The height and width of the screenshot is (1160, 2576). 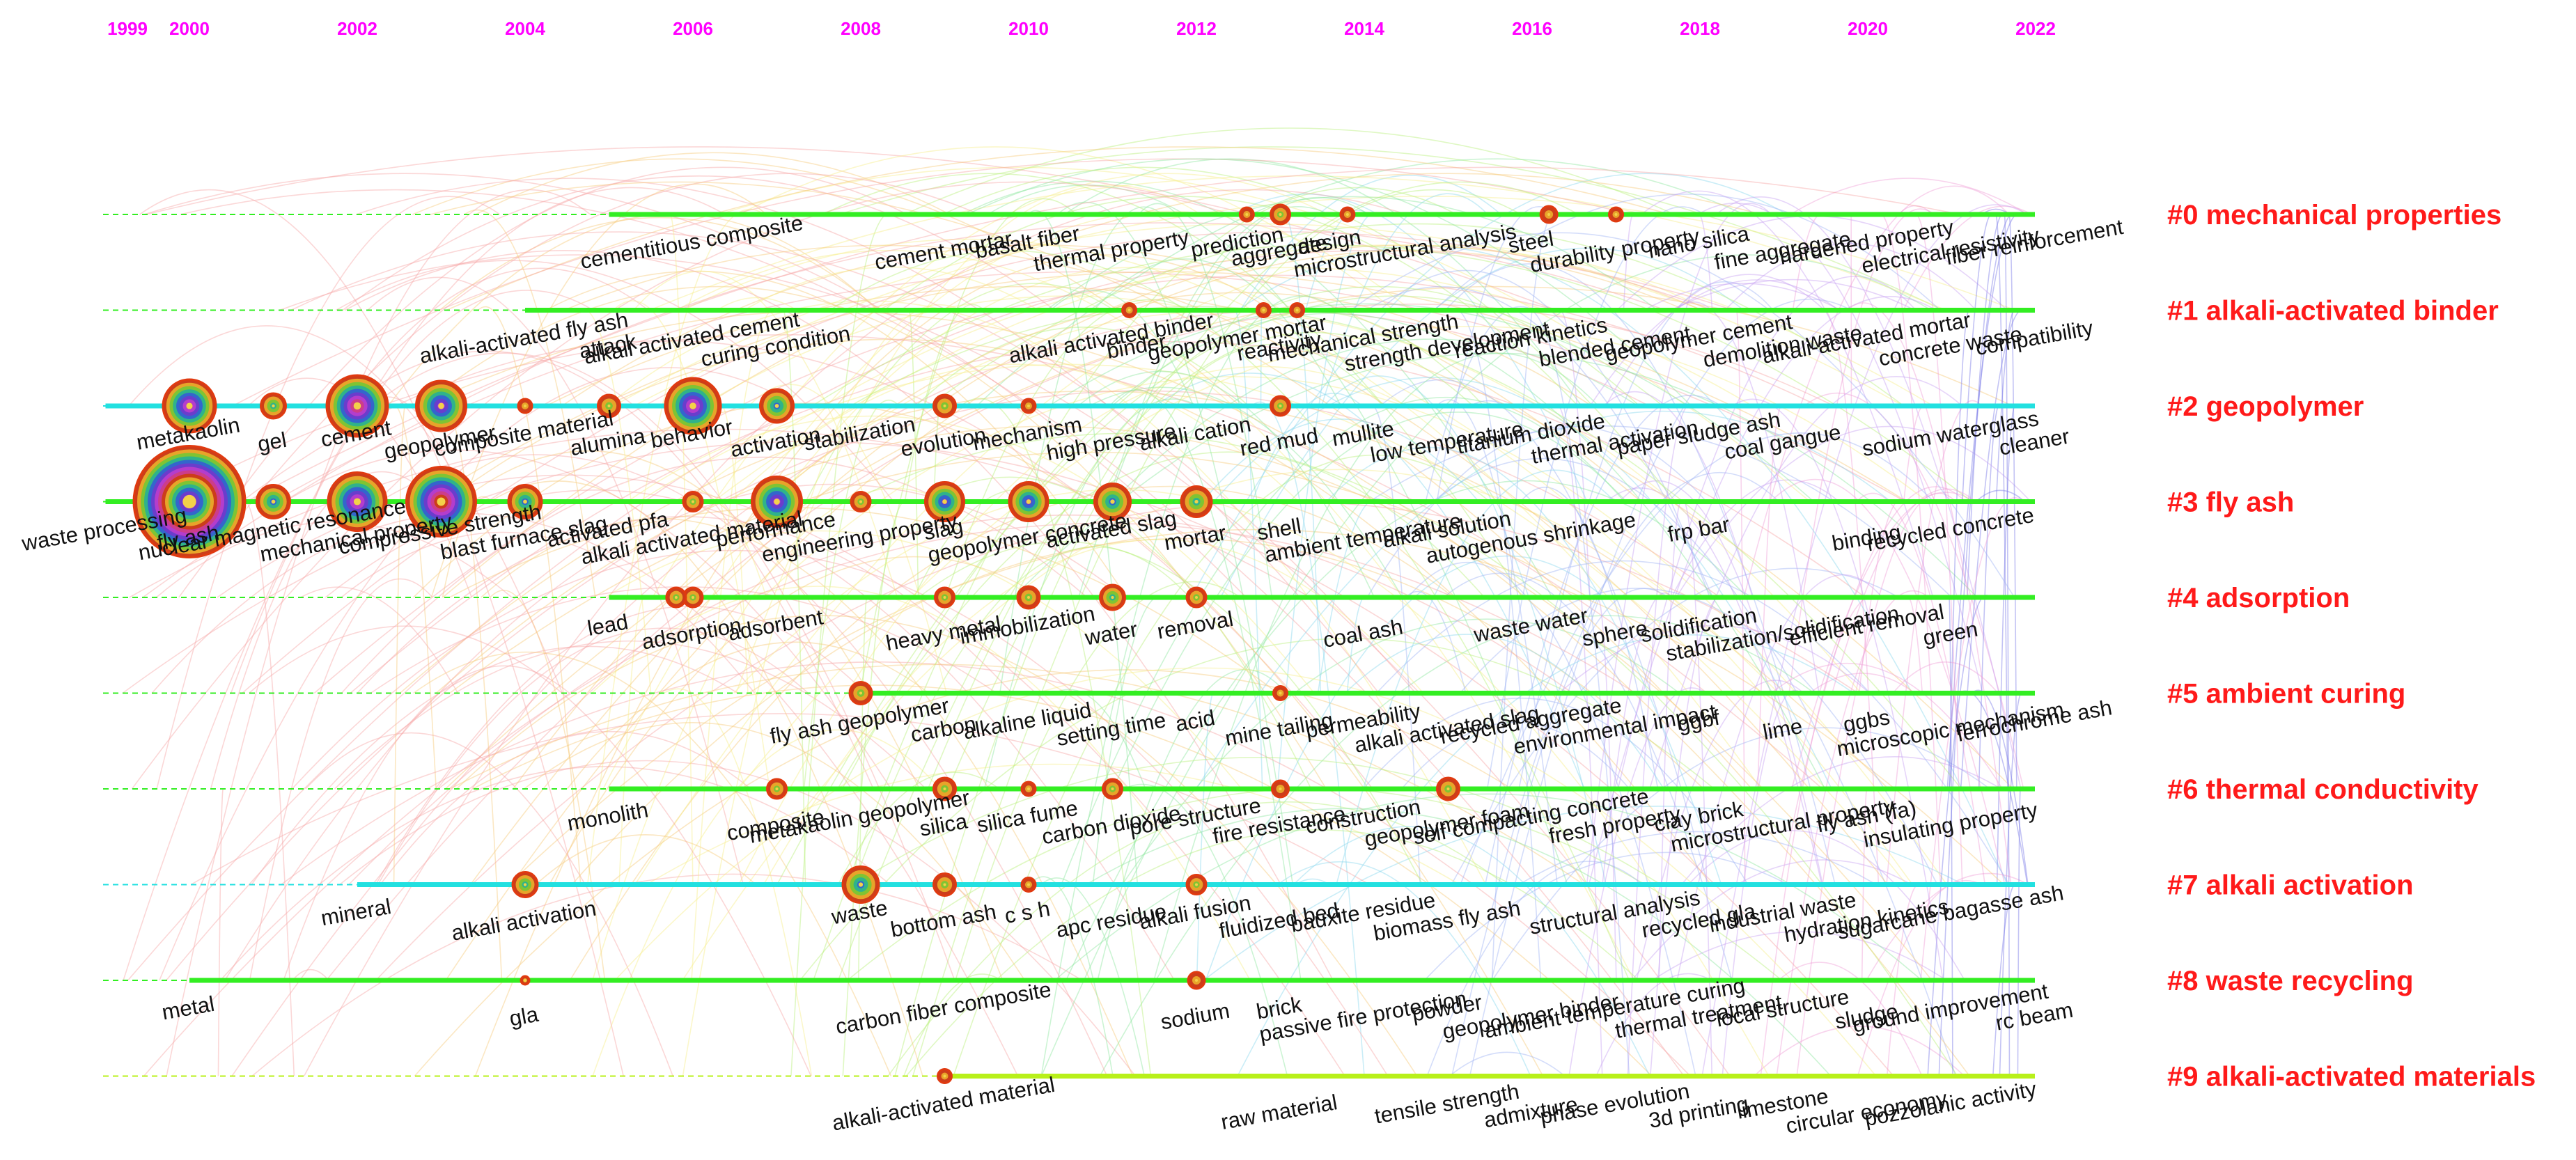 What do you see at coordinates (1195, 1016) in the screenshot?
I see `keyword-label: sodium` at bounding box center [1195, 1016].